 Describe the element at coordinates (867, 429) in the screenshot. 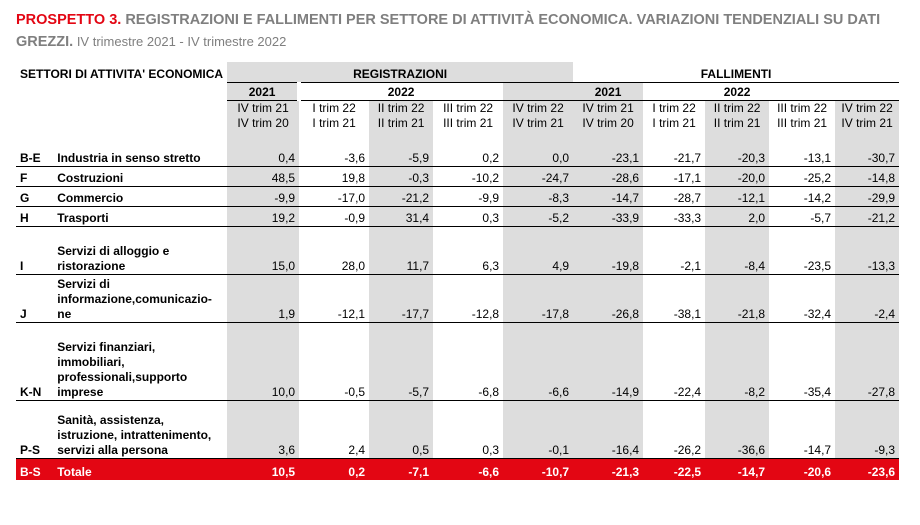

I see `fal-value-cell: -9,3` at that location.